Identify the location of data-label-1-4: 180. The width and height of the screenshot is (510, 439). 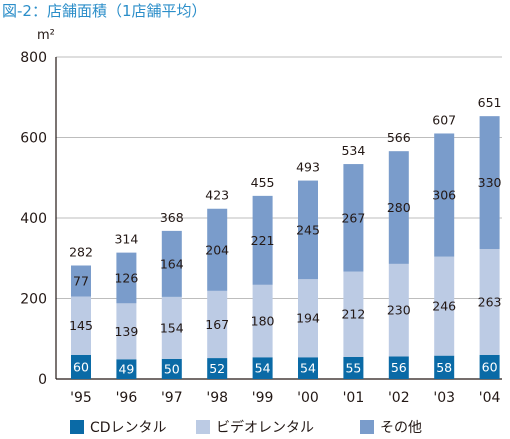
(263, 321).